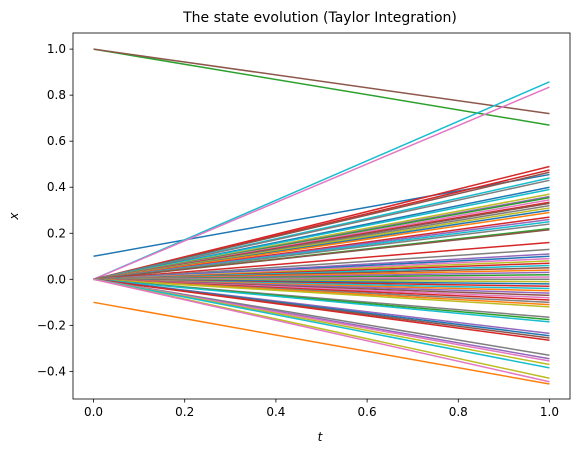  Describe the element at coordinates (319, 18) in the screenshot. I see `chart-title: The state evolution (Taylor Integration)` at that location.